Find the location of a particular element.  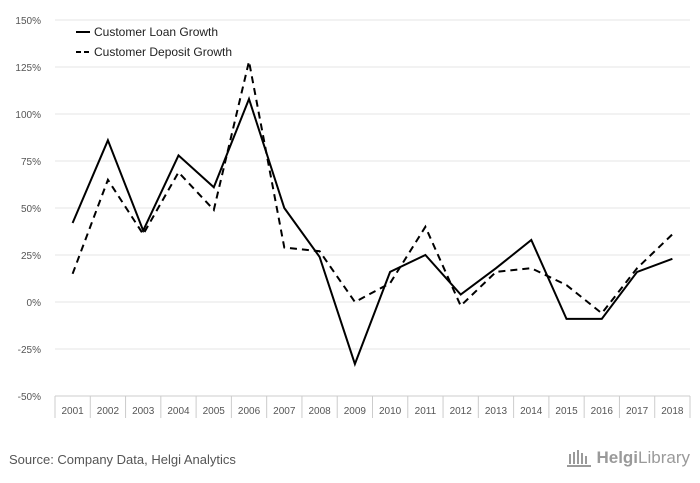

source-note: Source: Company Data, Helgi Analytics is located at coordinates (122, 459).